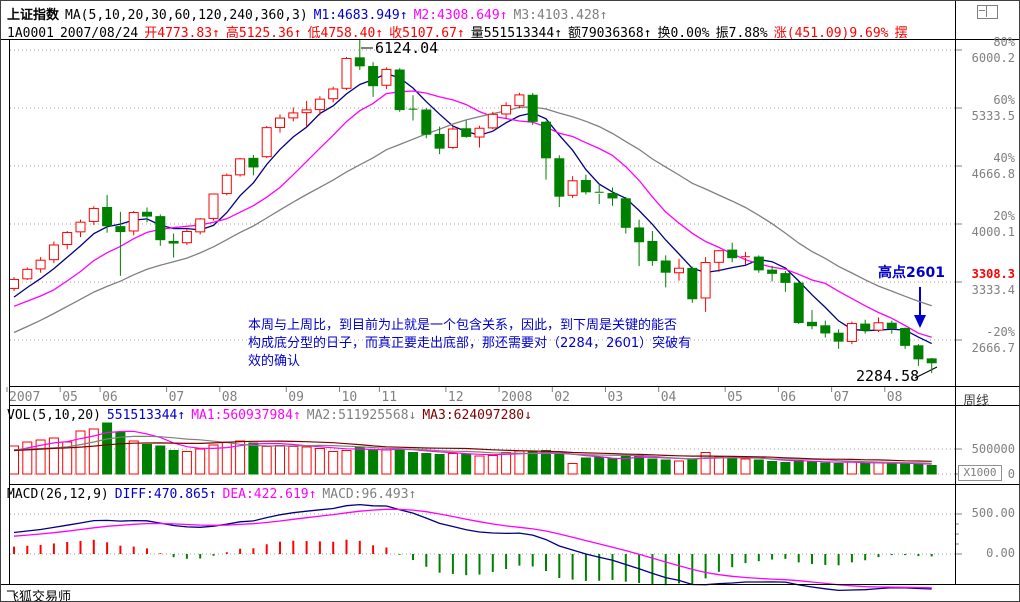 The image size is (1020, 602). I want to click on info-segment: DIFF:470.865↑, so click(165, 494).